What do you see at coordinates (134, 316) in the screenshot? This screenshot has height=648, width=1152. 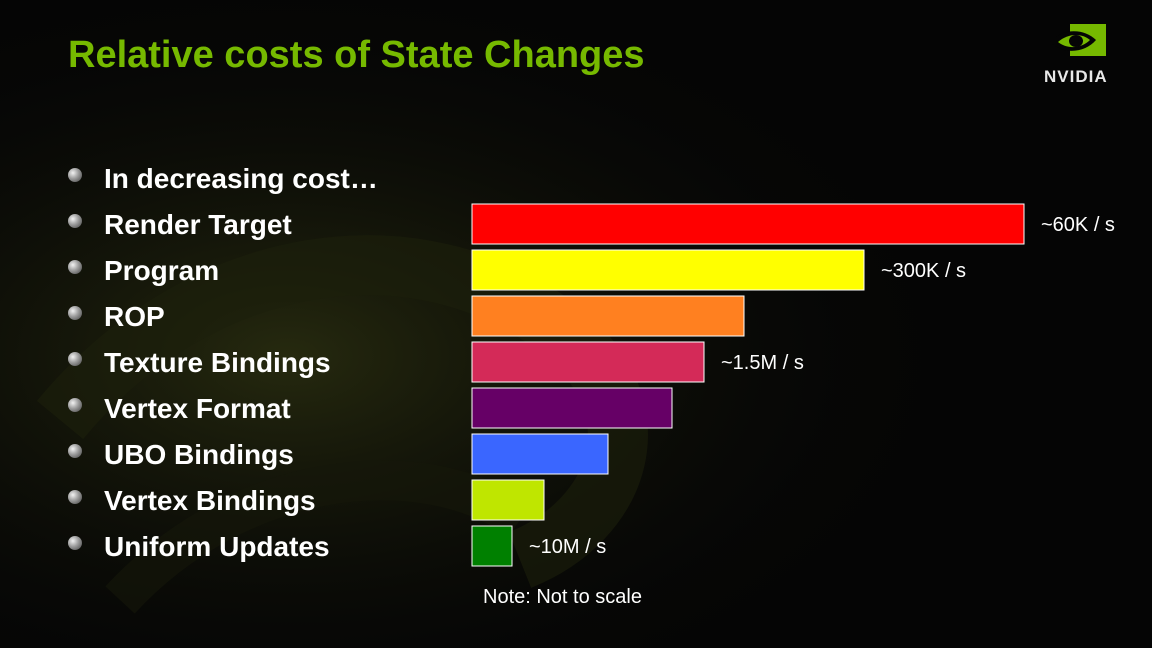 I see `category-label-rop: ROP` at bounding box center [134, 316].